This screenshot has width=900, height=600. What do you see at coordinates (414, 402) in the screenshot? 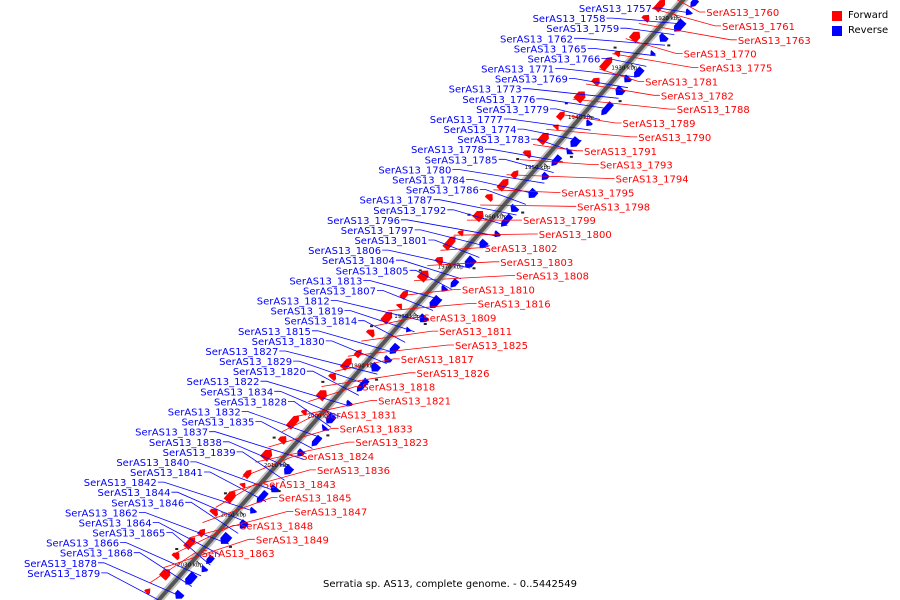
I see `forward-gene-label: SerAS13_1821` at bounding box center [414, 402].